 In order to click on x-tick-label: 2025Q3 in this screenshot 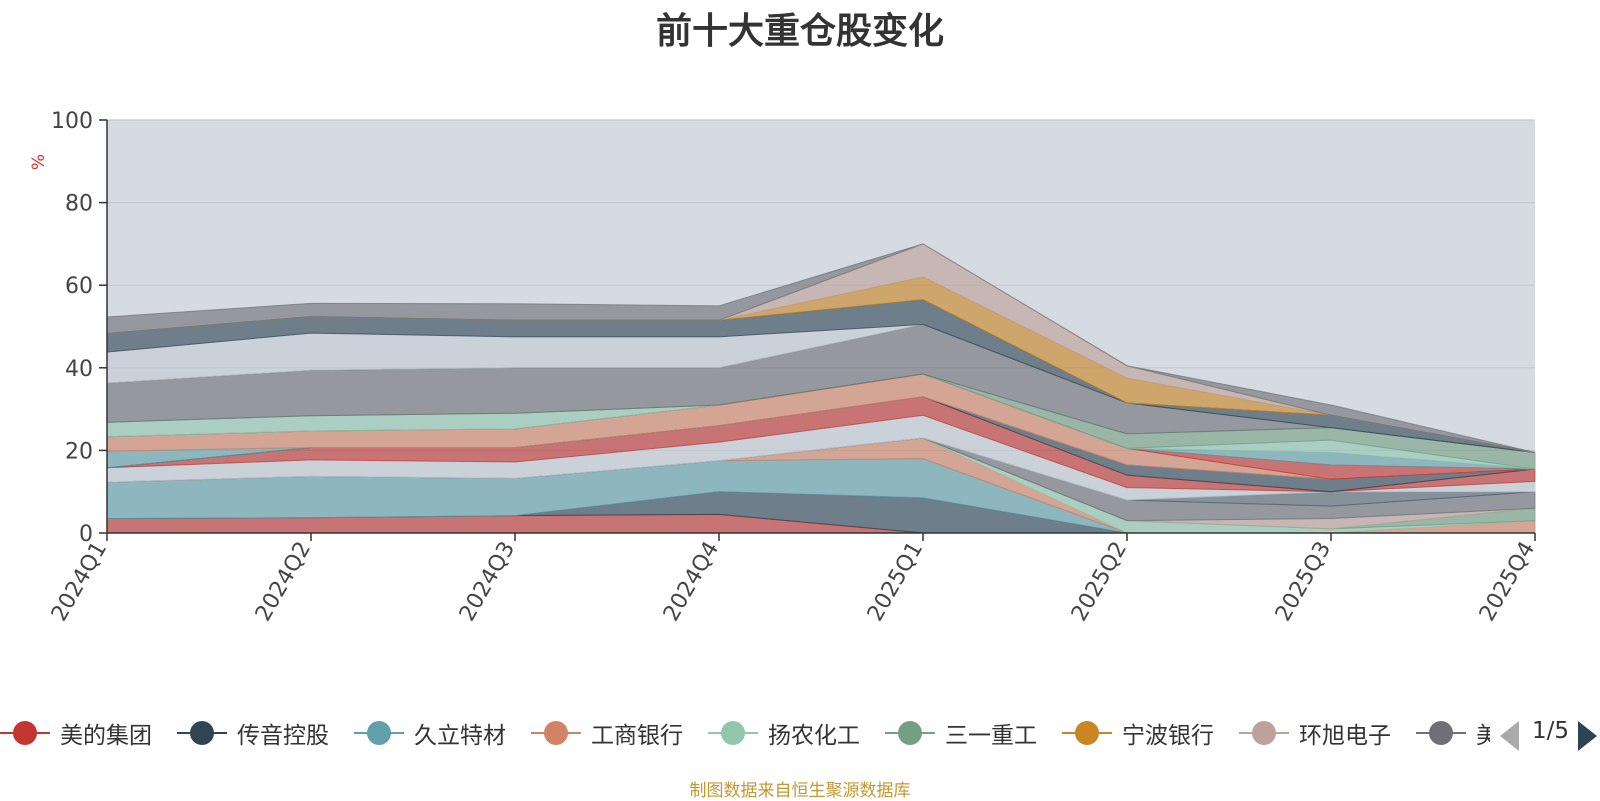, I will do `click(1303, 582)`.